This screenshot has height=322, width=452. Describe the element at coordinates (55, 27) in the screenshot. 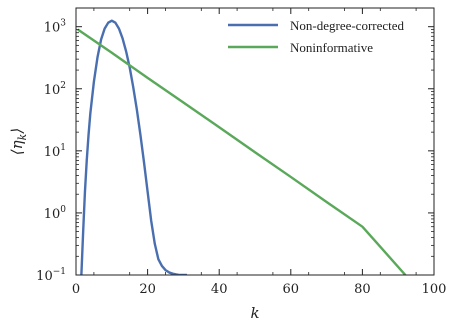

I see `y-tick-label: 10³` at that location.